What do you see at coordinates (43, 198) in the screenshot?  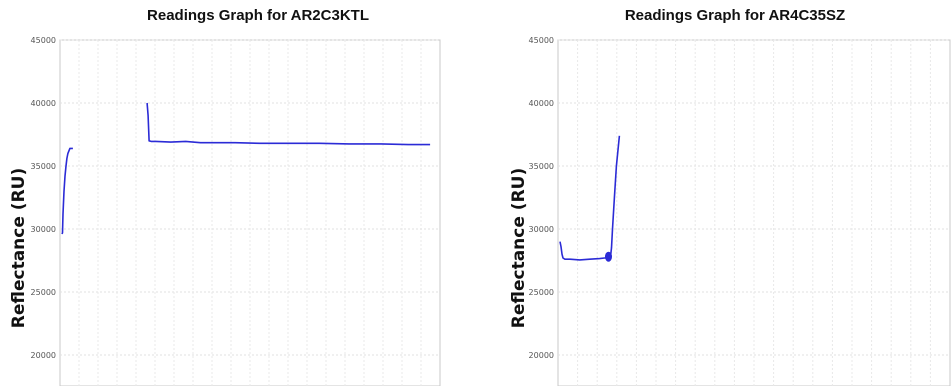 I see `chart-1-y-ticks: 45000 40000 35000 30000 25000 20000` at bounding box center [43, 198].